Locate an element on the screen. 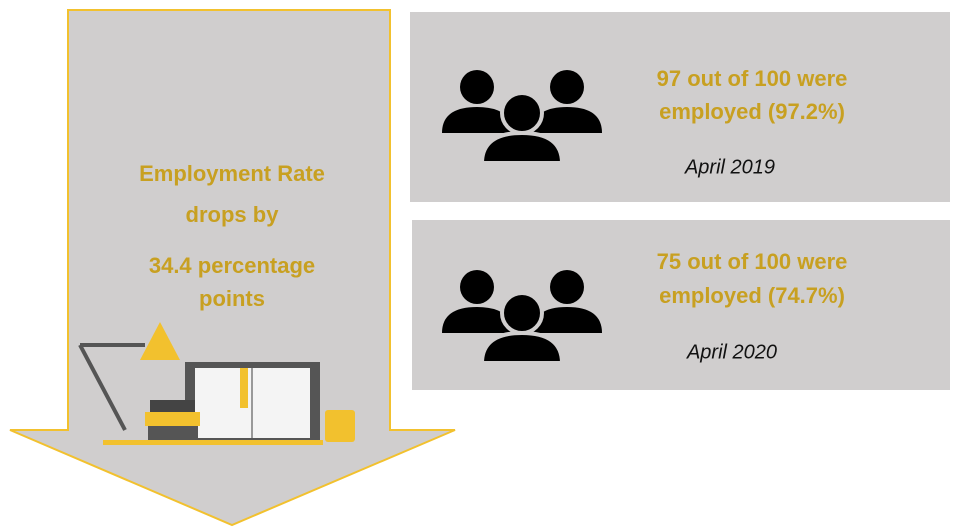  arrow-text: drops by is located at coordinates (233, 214).